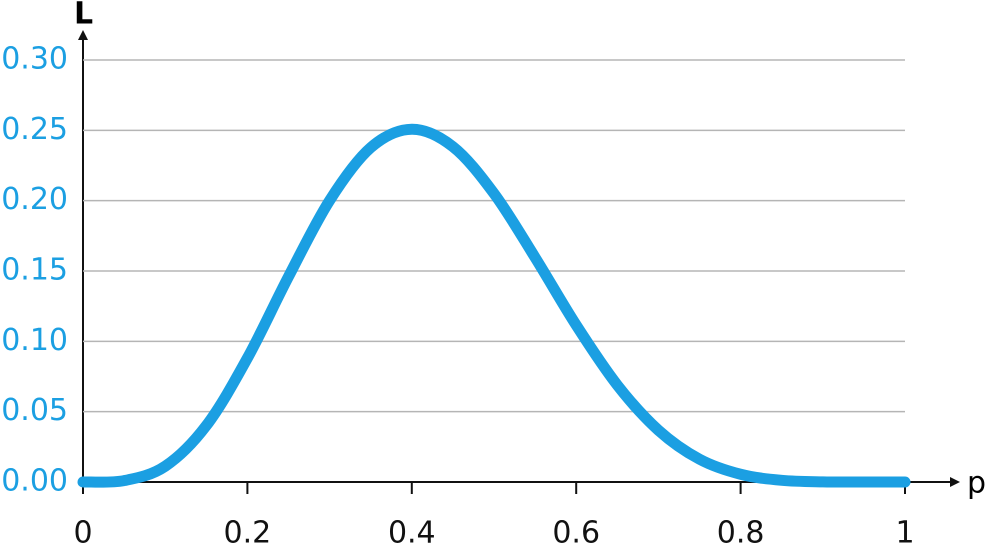  What do you see at coordinates (34, 59) in the screenshot?
I see `y-tick-label: 0.30` at bounding box center [34, 59].